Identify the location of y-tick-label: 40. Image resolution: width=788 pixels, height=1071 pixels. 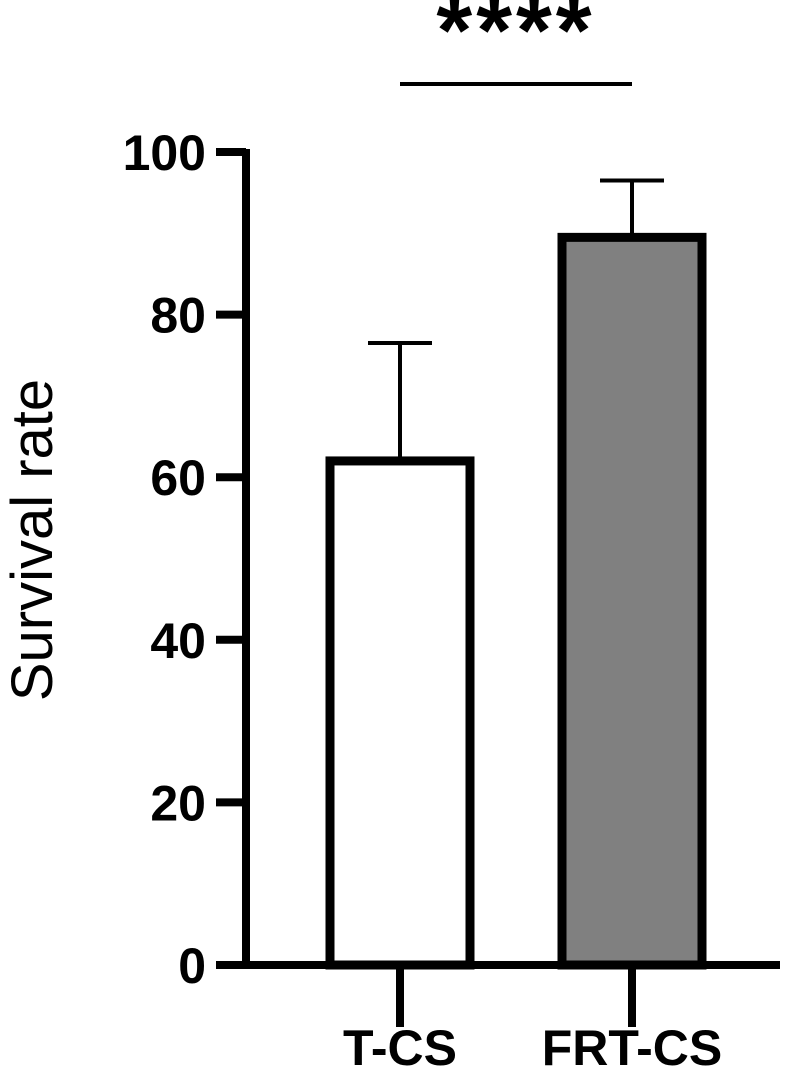
(178, 641).